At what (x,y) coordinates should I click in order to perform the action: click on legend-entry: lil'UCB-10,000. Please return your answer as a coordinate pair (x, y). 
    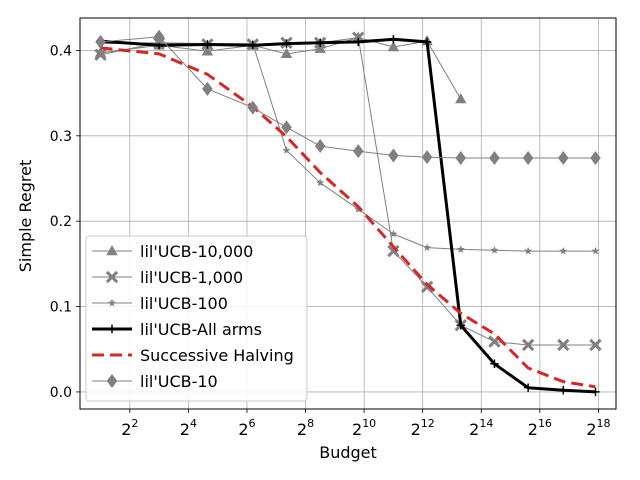
    Looking at the image, I should click on (172, 251).